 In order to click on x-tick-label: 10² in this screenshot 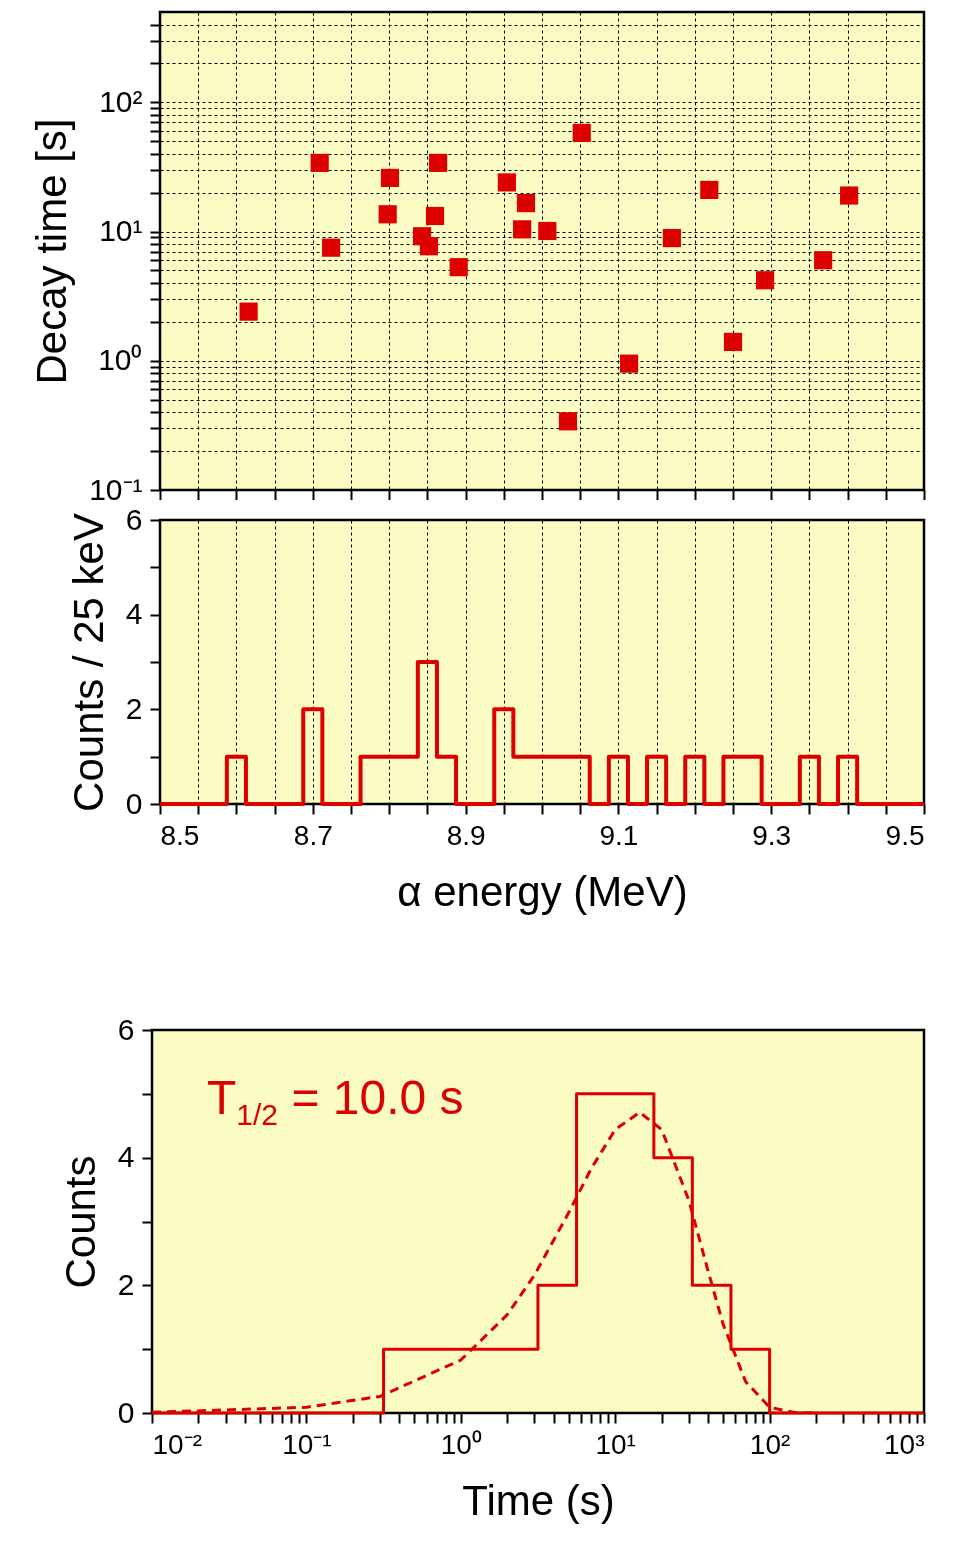, I will do `click(770, 1444)`.